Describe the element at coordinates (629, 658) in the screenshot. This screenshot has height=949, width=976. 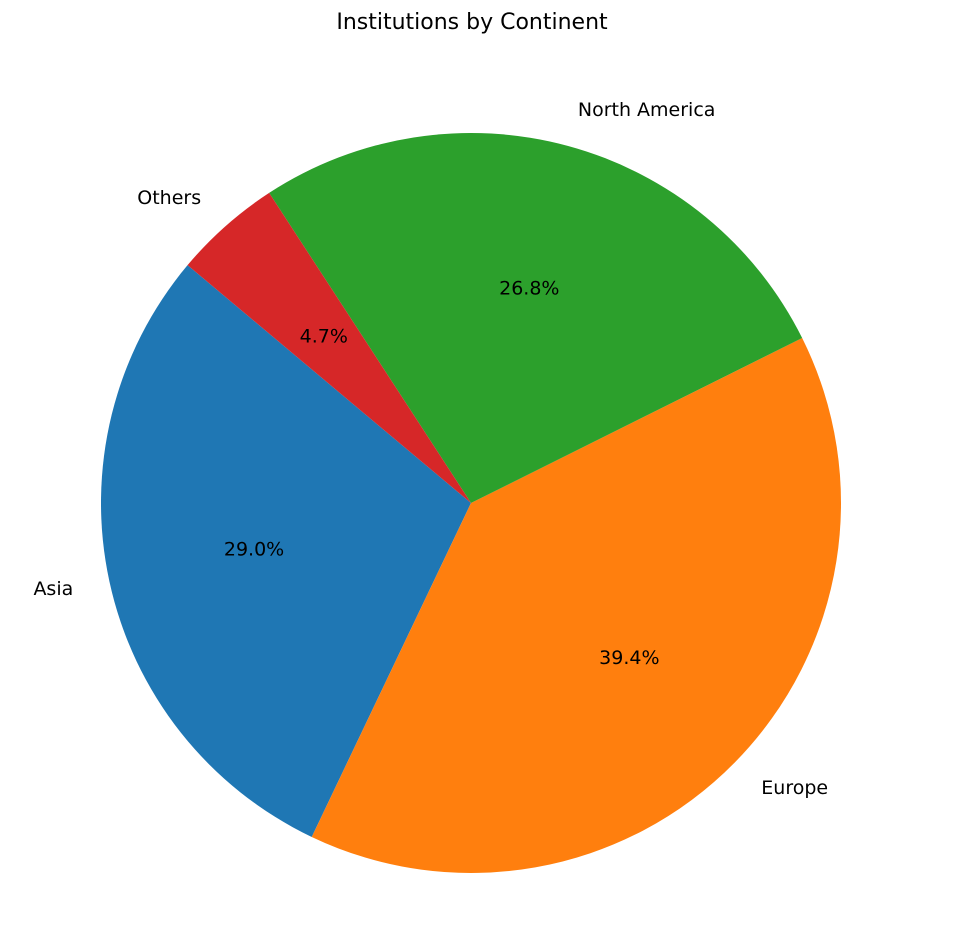
I see `slice-value-europe: 39.4%` at that location.